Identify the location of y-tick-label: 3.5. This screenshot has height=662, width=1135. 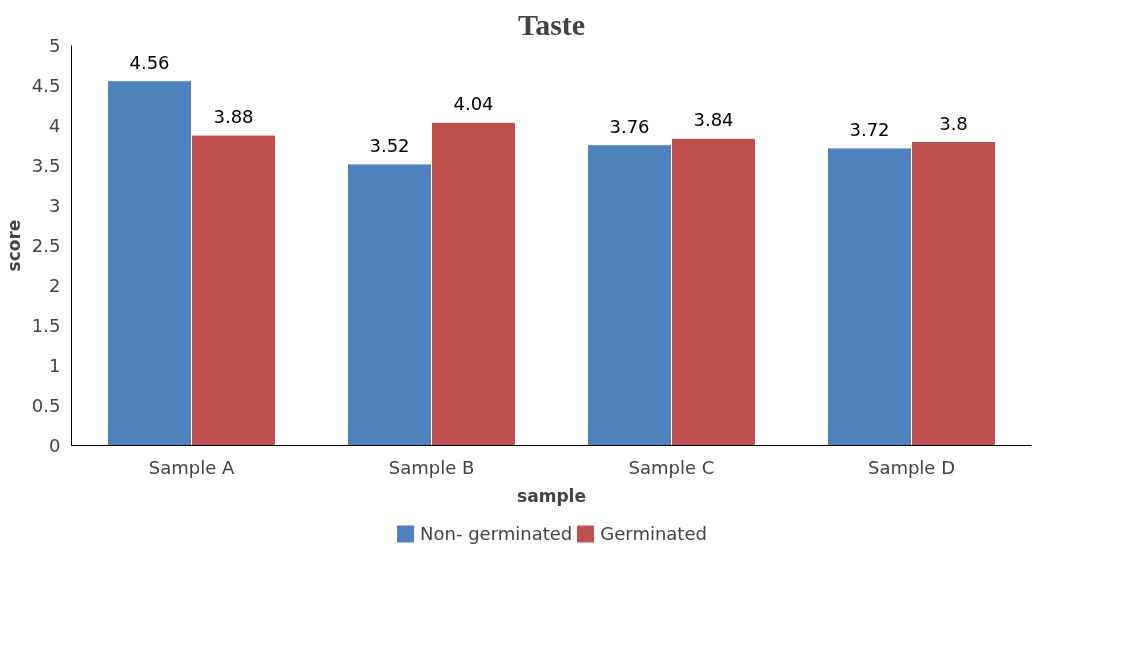
(46, 165).